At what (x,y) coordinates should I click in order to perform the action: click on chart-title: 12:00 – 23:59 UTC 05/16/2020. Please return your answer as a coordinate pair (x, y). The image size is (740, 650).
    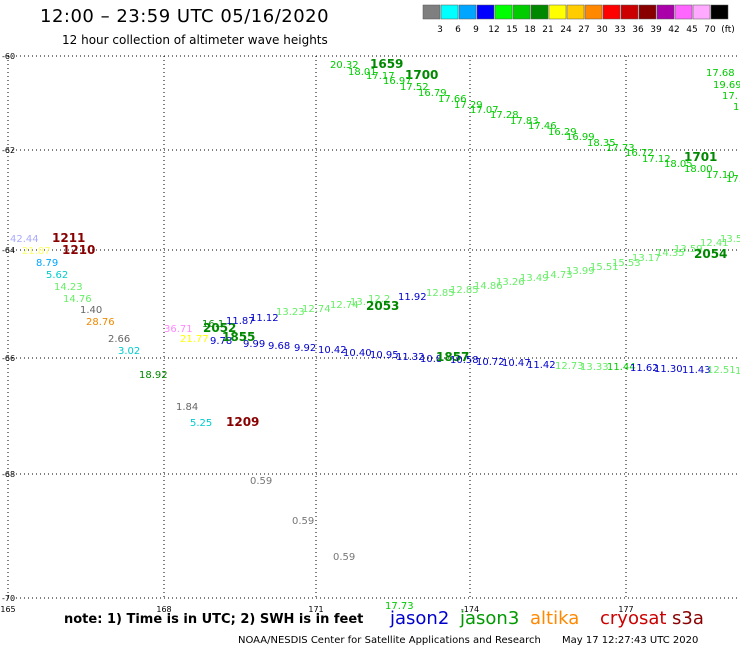
    Looking at the image, I should click on (185, 16).